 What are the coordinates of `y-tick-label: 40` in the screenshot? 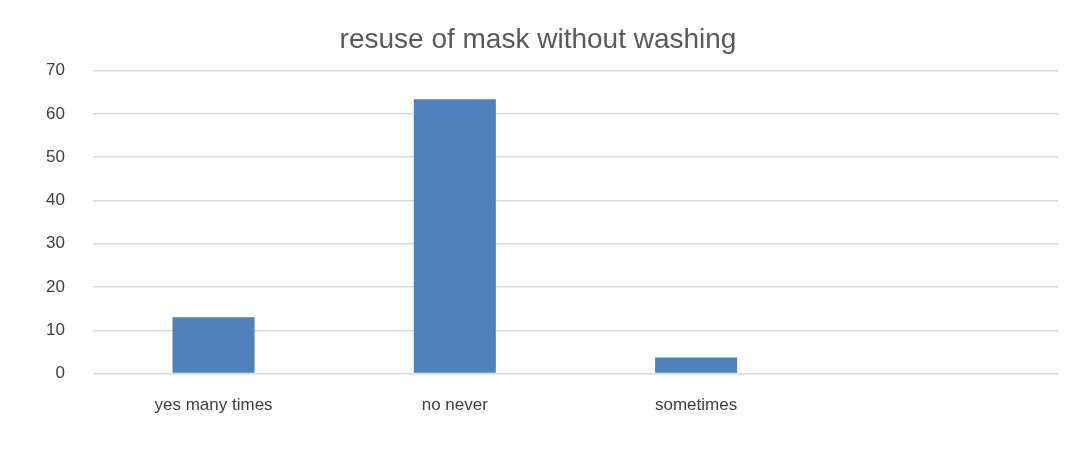 It's located at (55, 200).